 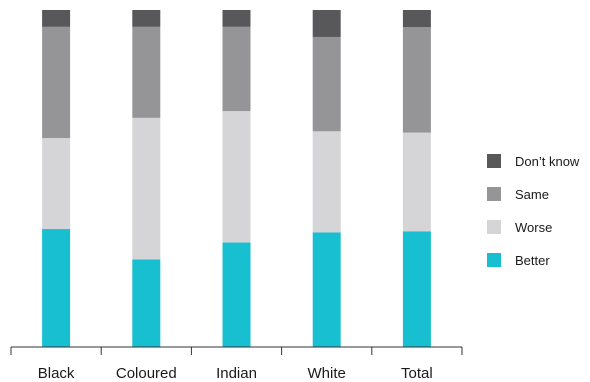 I want to click on legend-item-don-t-know: Don’t know, so click(x=533, y=161).